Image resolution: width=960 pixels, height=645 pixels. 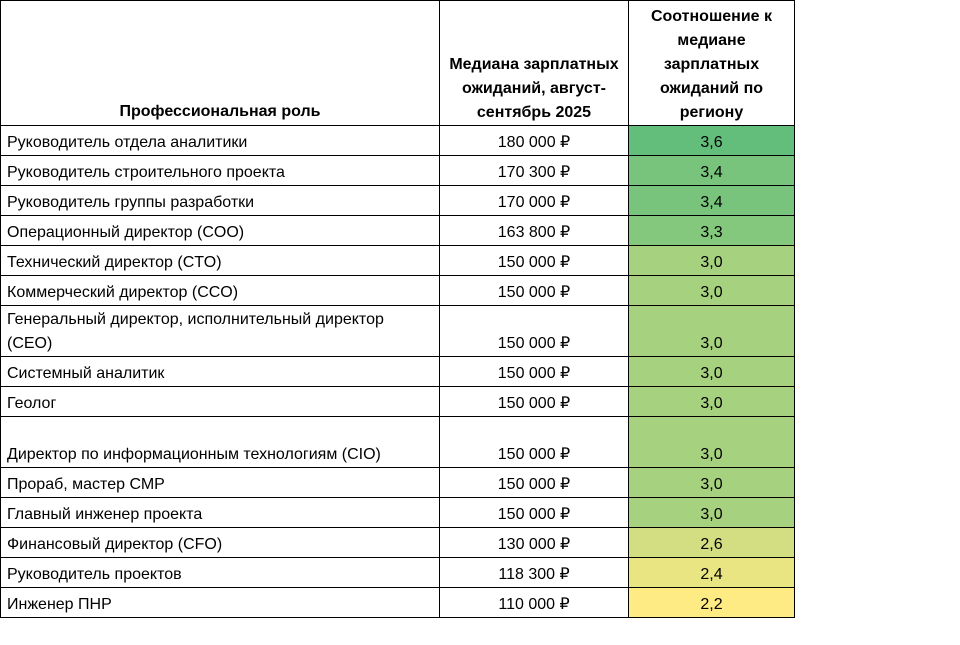 I want to click on table-row: Операционный директор (COO) 163 800 ₽3,3, so click(x=397, y=230).